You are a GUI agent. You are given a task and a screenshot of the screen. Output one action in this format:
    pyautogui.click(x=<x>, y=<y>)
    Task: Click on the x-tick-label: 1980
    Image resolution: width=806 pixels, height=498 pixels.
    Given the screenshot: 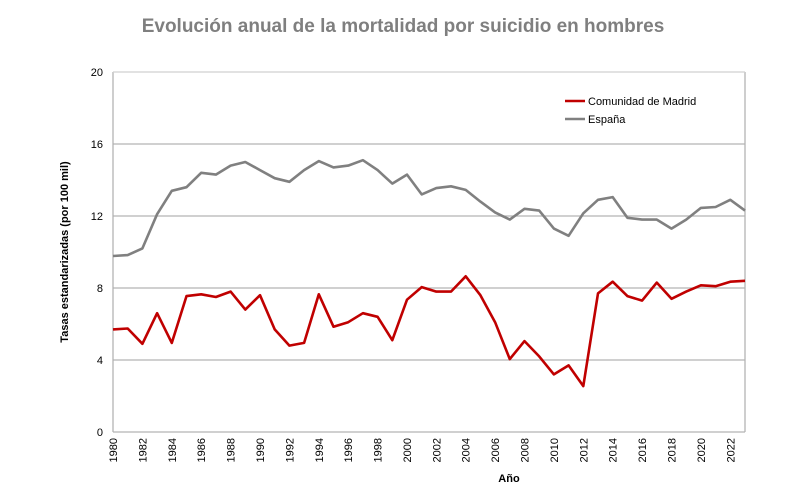 What is the action you would take?
    pyautogui.click(x=114, y=450)
    